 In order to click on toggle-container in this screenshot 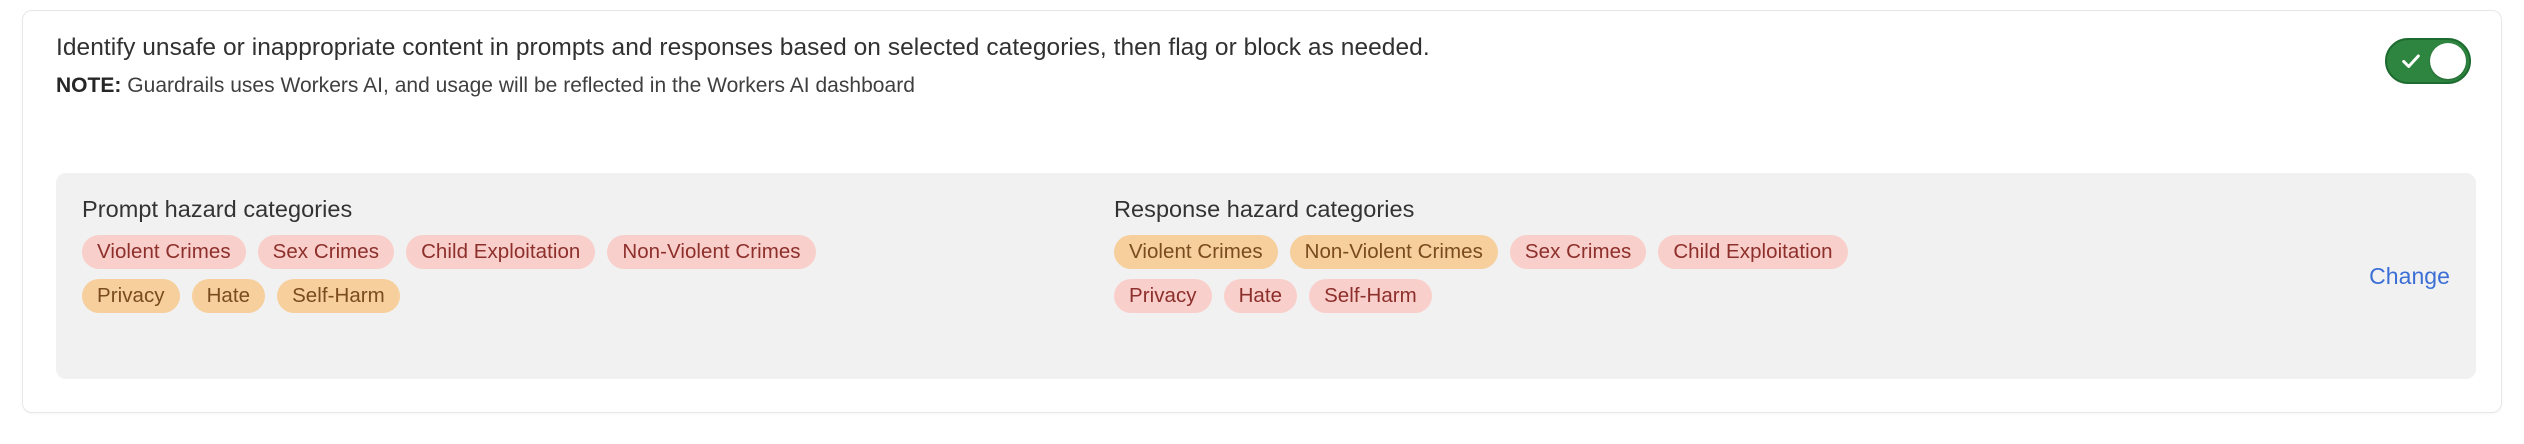, I will do `click(2426, 61)`.